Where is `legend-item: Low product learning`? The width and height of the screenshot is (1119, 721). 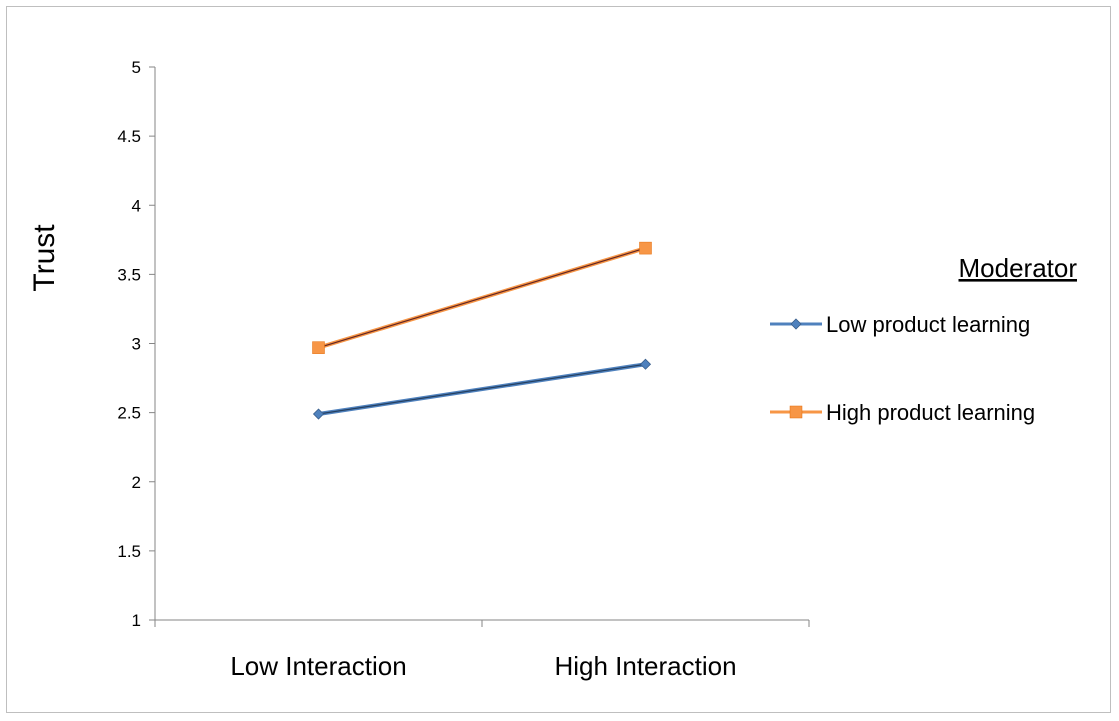 legend-item: Low product learning is located at coordinates (900, 324).